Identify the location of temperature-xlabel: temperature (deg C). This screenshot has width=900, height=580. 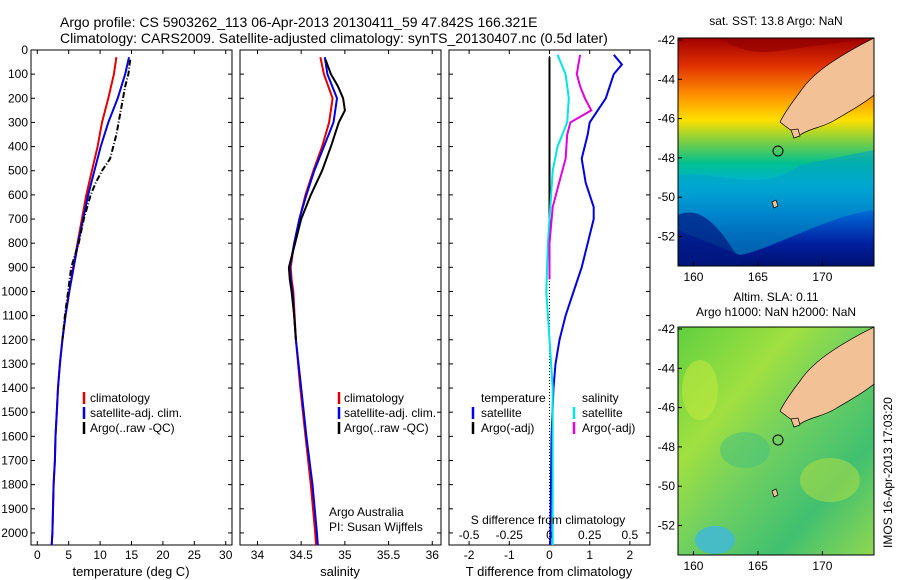
(130, 571).